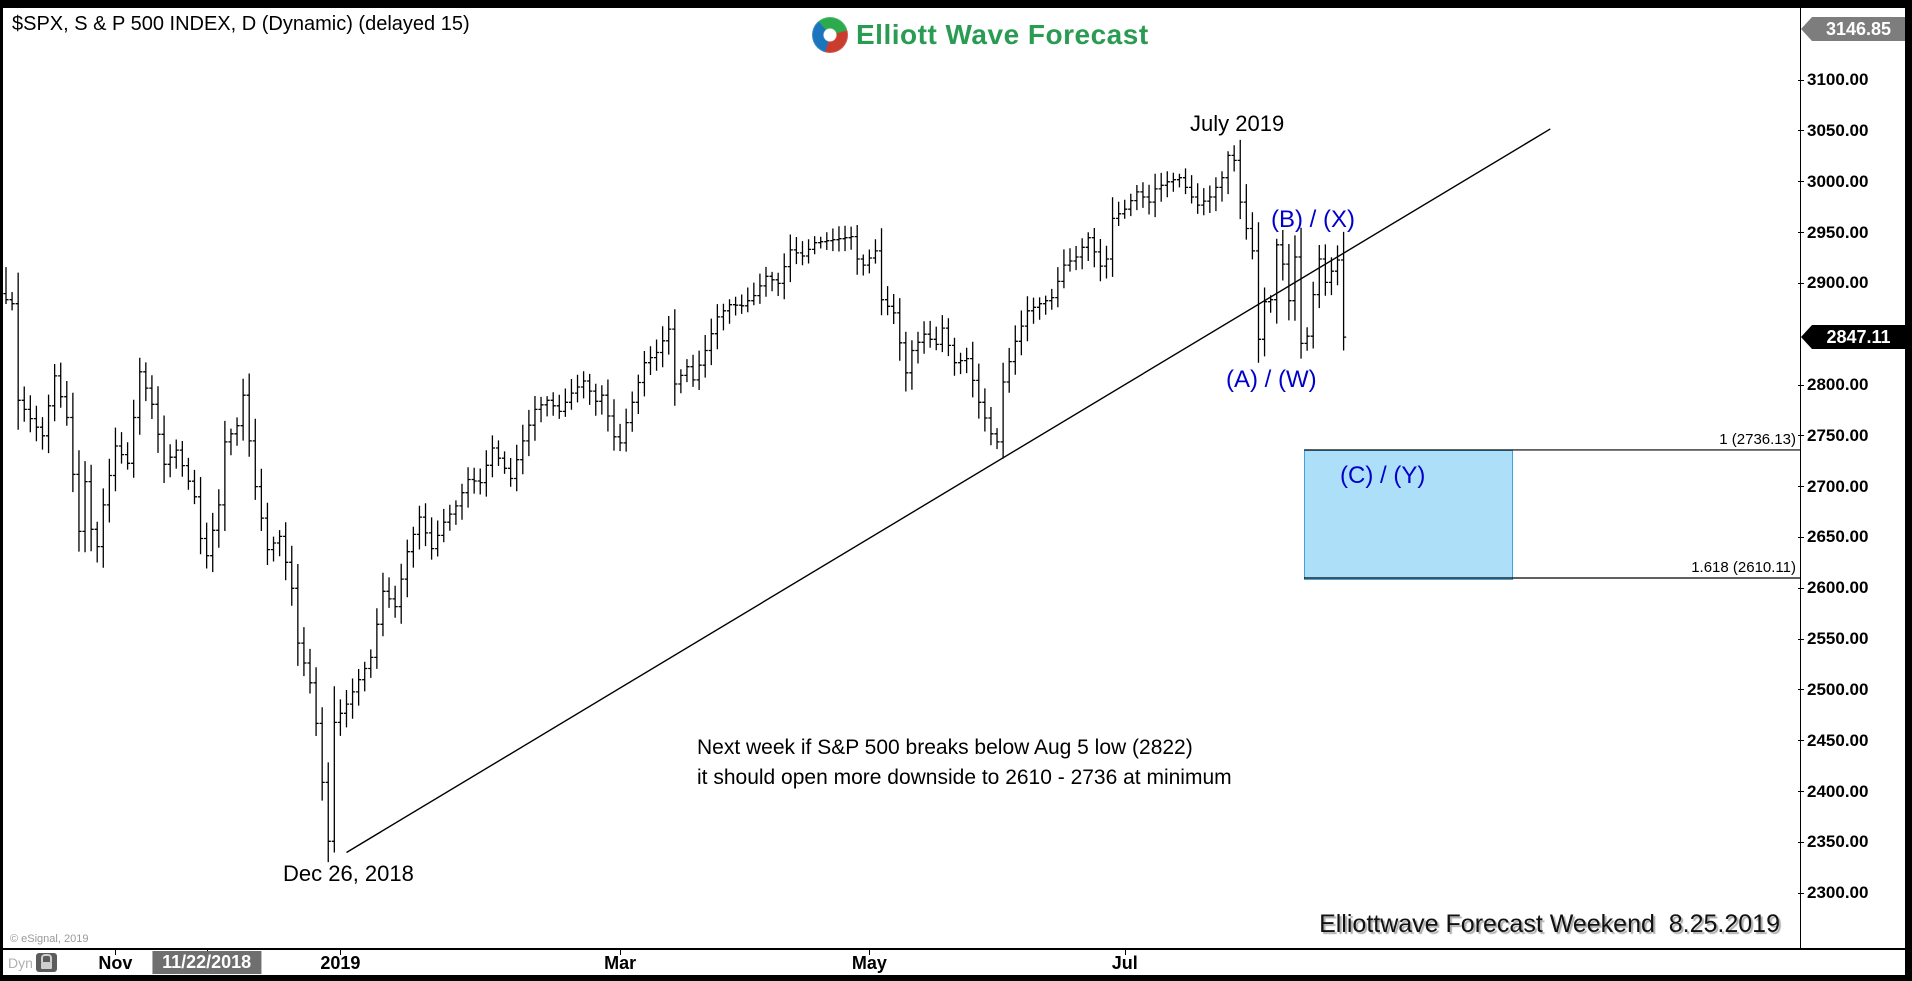 This screenshot has width=1912, height=981. Describe the element at coordinates (1838, 740) in the screenshot. I see `price-tick-label: 2450.00` at that location.